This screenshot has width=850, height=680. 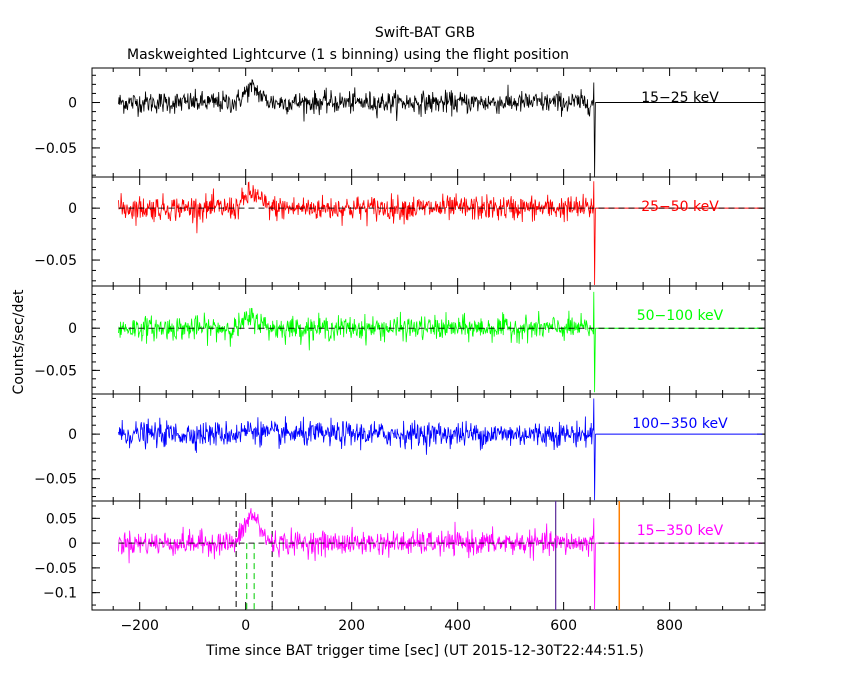 I want to click on panel-4: 0 −0.05 100−350 keV, so click(x=400, y=447).